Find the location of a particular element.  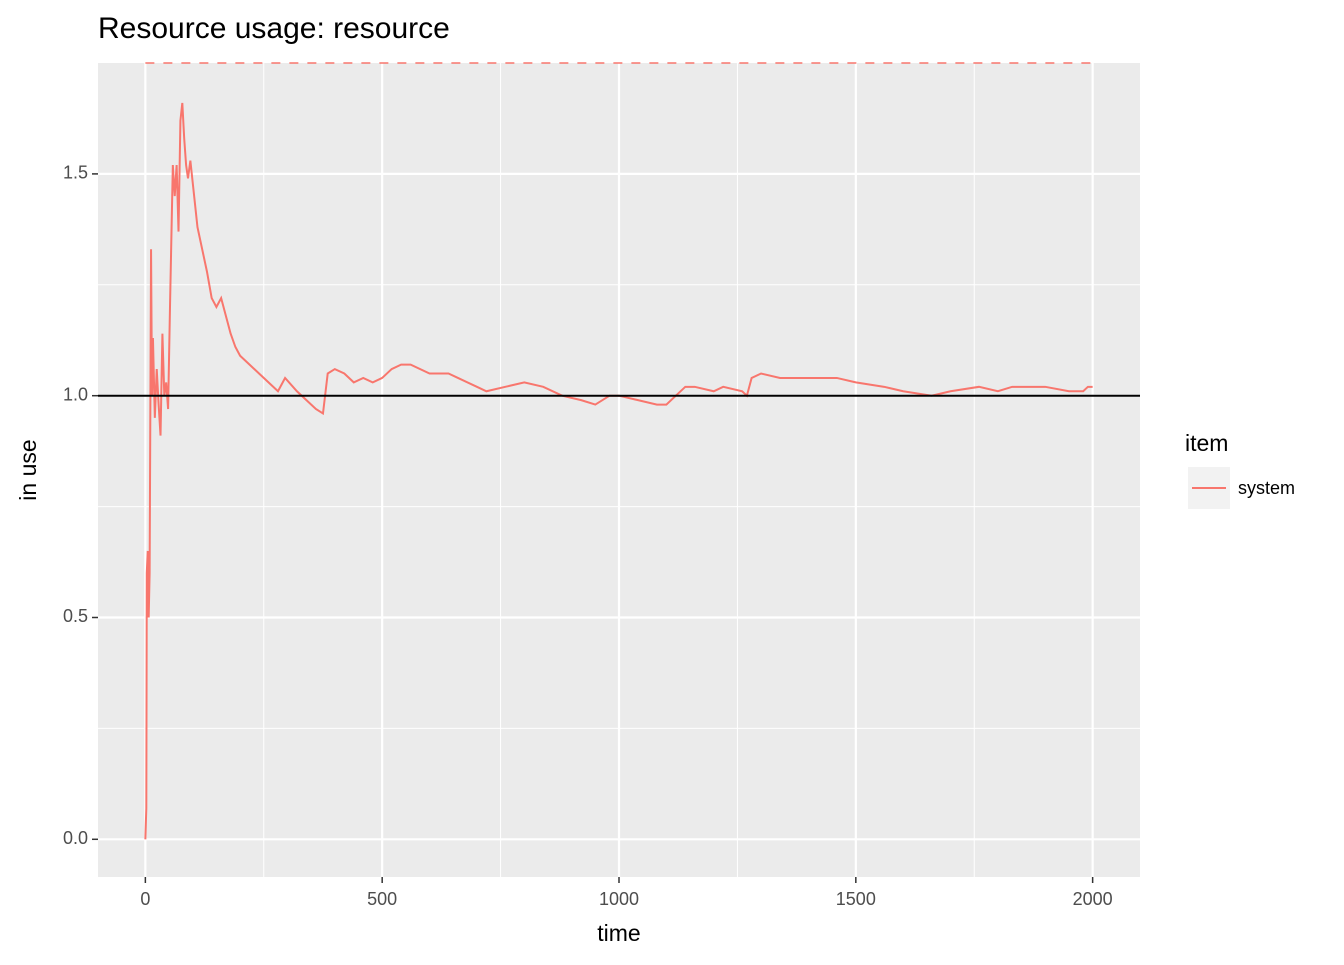

y-tick-label: 0.5 is located at coordinates (75, 616).